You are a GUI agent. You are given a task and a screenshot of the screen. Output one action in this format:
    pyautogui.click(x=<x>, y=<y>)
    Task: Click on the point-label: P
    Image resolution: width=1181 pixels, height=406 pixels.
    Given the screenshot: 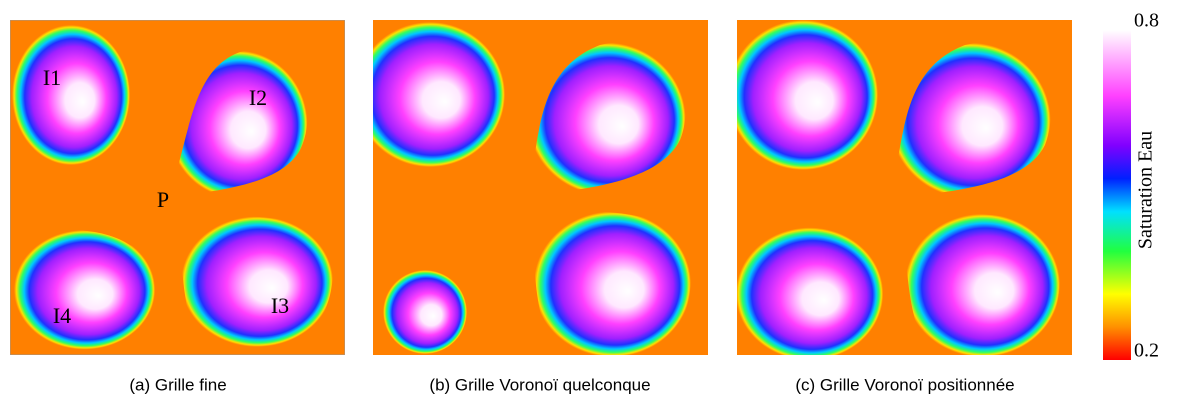 What is the action you would take?
    pyautogui.click(x=163, y=199)
    